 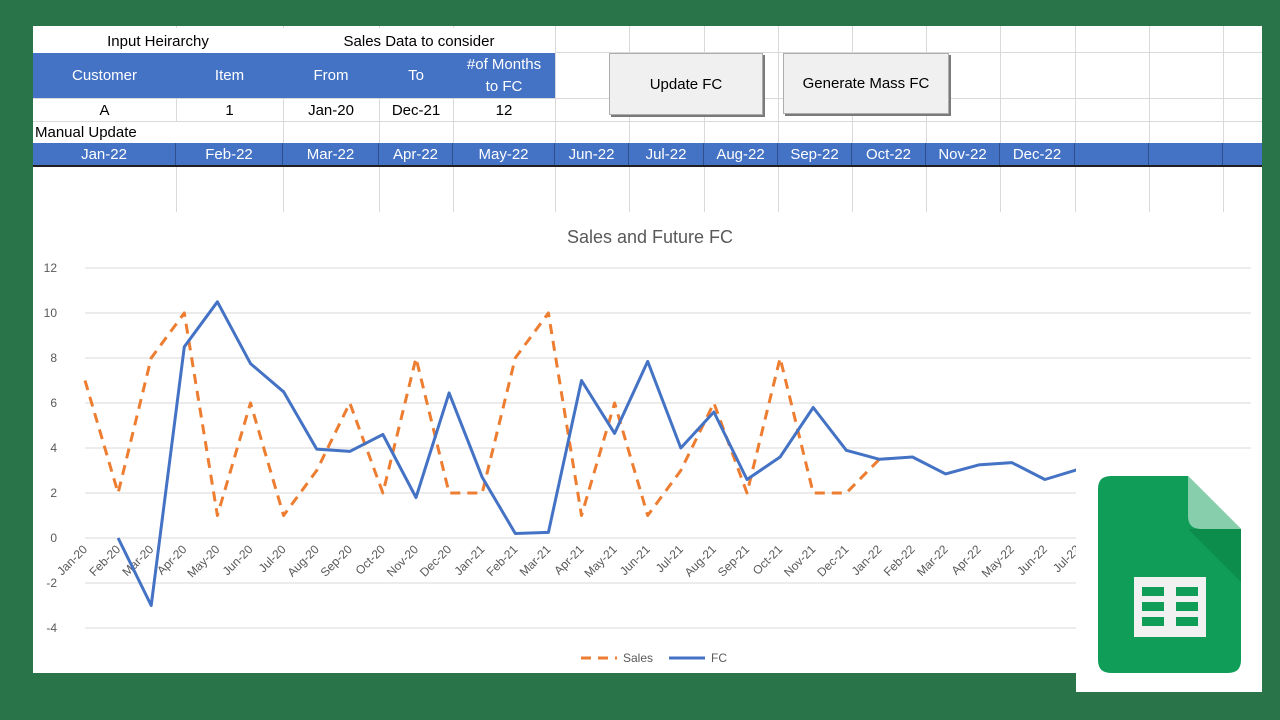 I want to click on month-cell: Feb-22, so click(x=229, y=154).